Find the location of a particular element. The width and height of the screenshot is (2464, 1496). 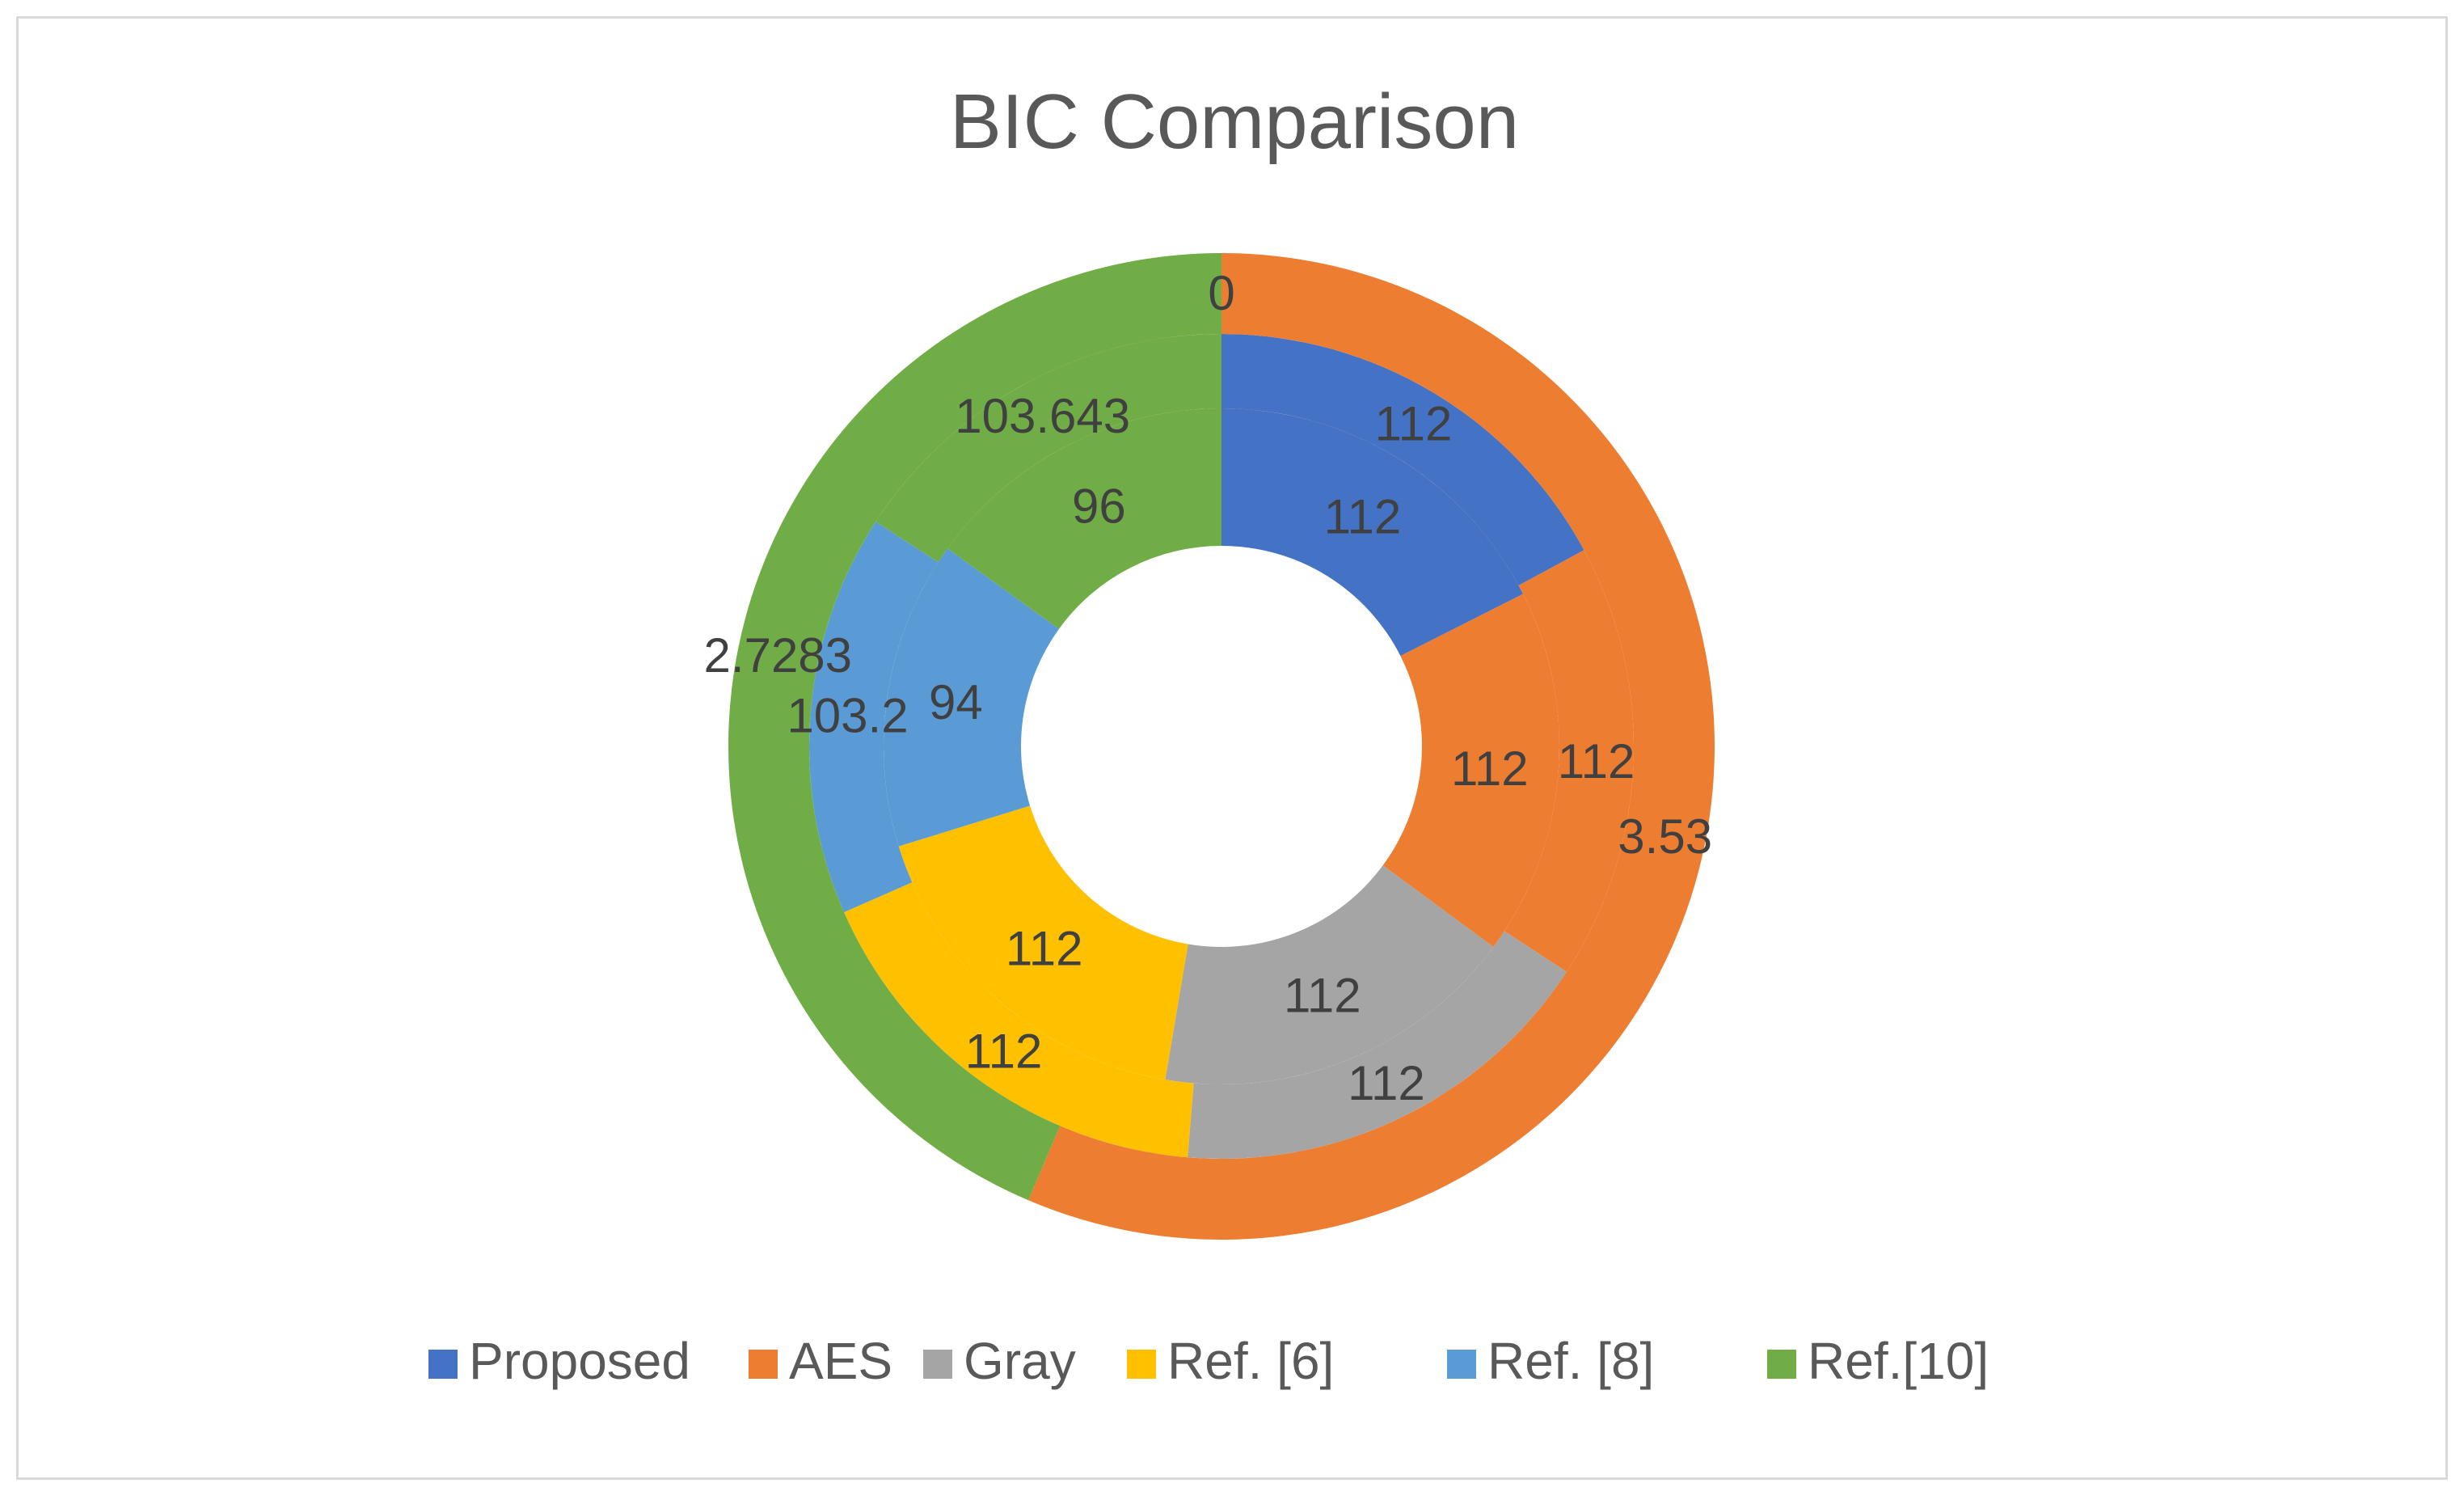

legend-item-ref-8: Ref. [8] is located at coordinates (1551, 1361).